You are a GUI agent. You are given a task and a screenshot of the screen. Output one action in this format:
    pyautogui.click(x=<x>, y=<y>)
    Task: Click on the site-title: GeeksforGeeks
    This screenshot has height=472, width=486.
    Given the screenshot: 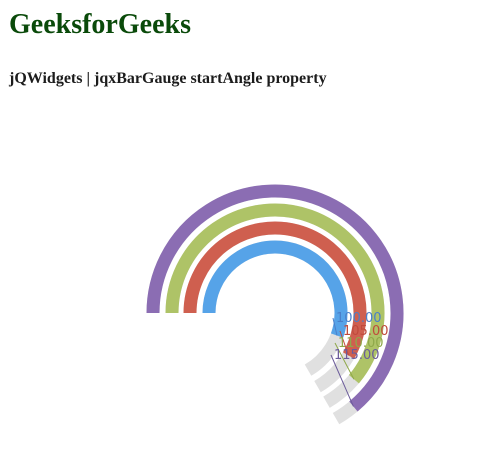 What is the action you would take?
    pyautogui.click(x=100, y=24)
    